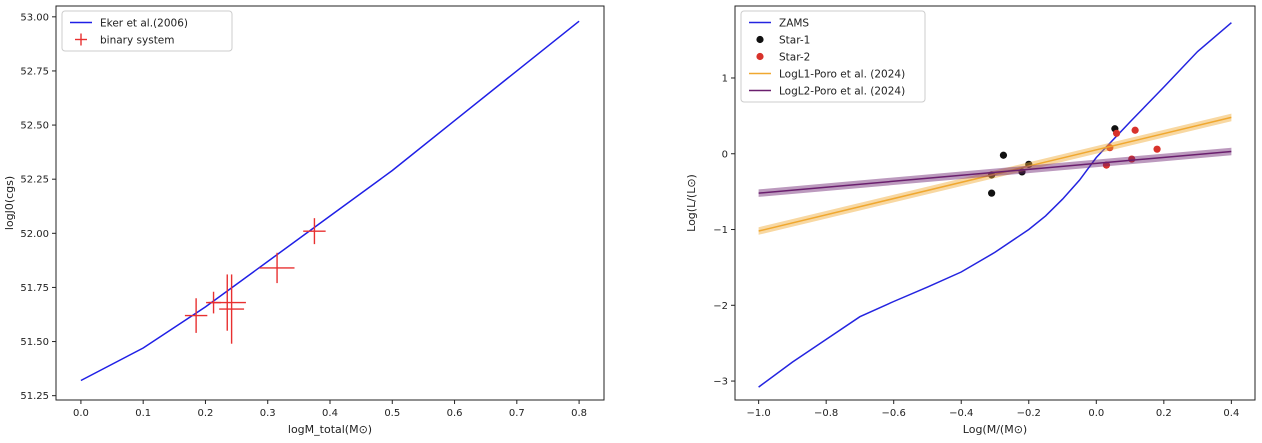 The height and width of the screenshot is (443, 1262). What do you see at coordinates (579, 413) in the screenshot?
I see `chart1-xtick-label: 0.8` at bounding box center [579, 413].